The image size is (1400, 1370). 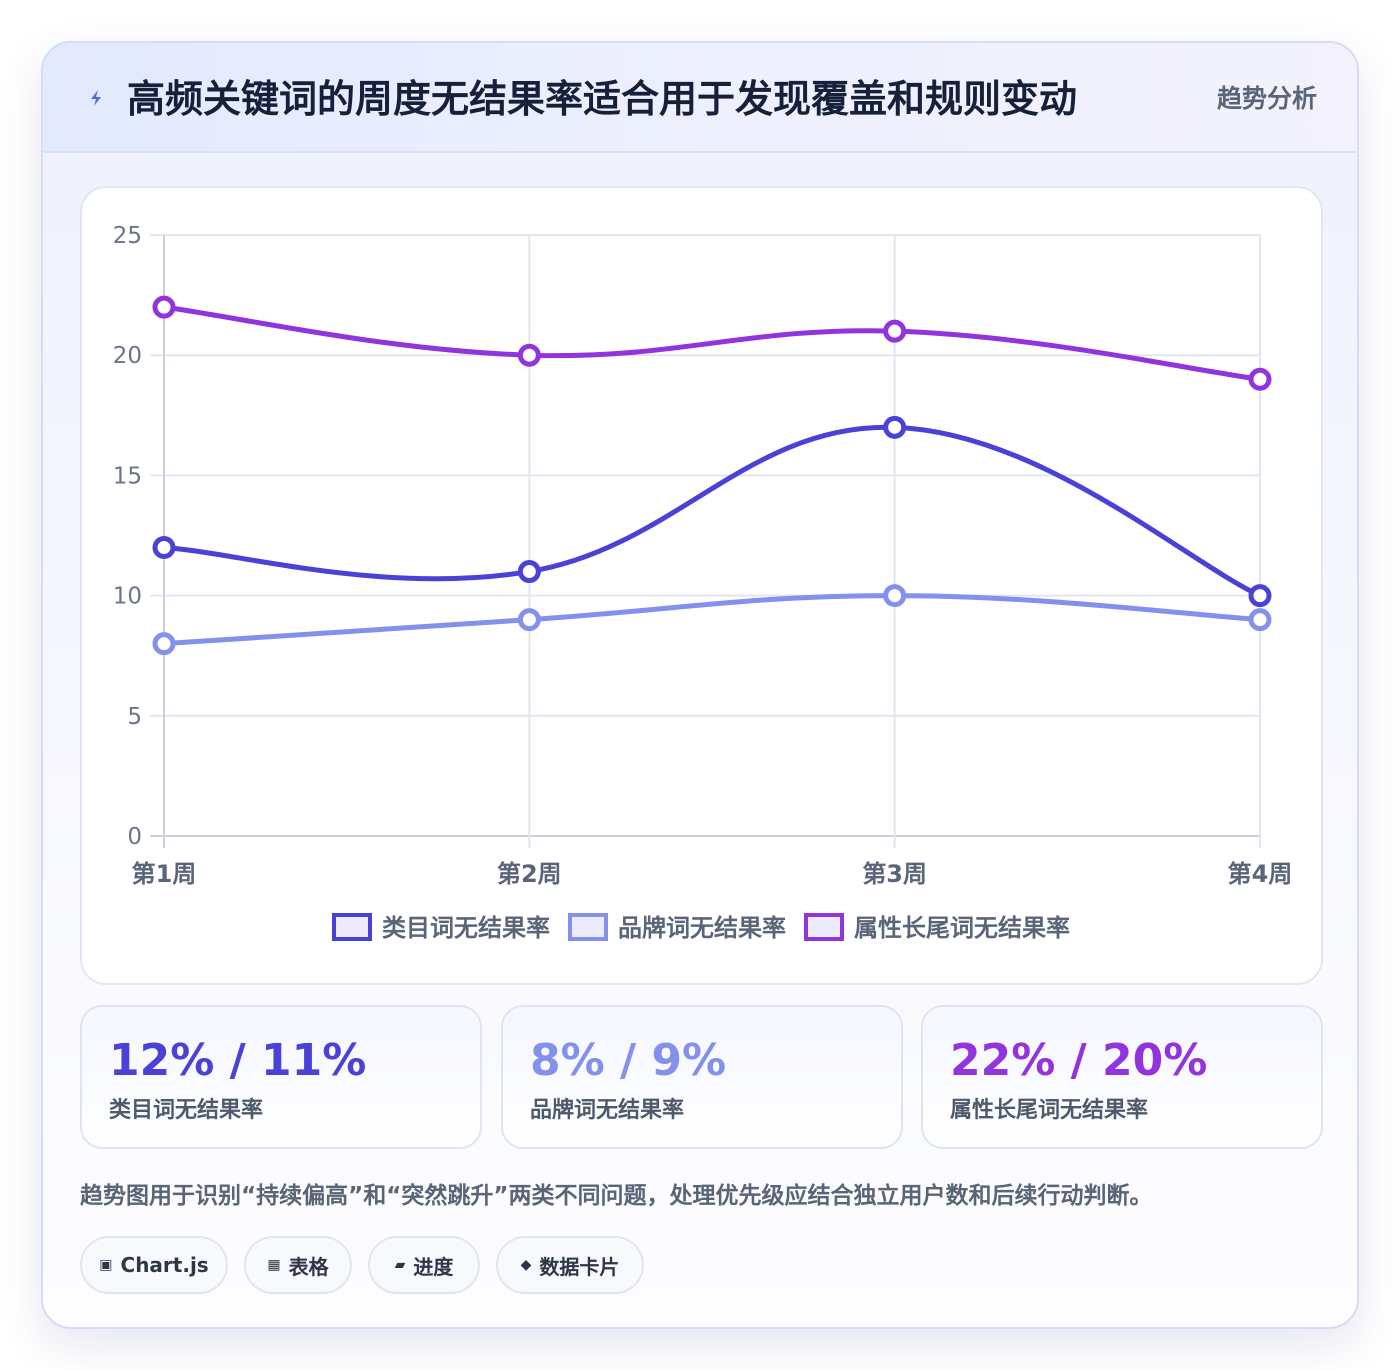 I want to click on stat-label: 品牌词无结果率, so click(x=607, y=1110).